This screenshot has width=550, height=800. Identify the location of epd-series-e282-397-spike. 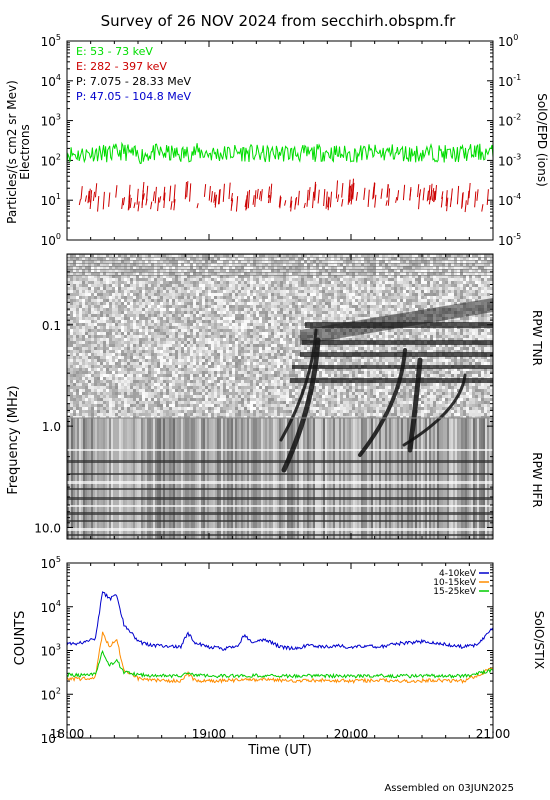
(328, 202).